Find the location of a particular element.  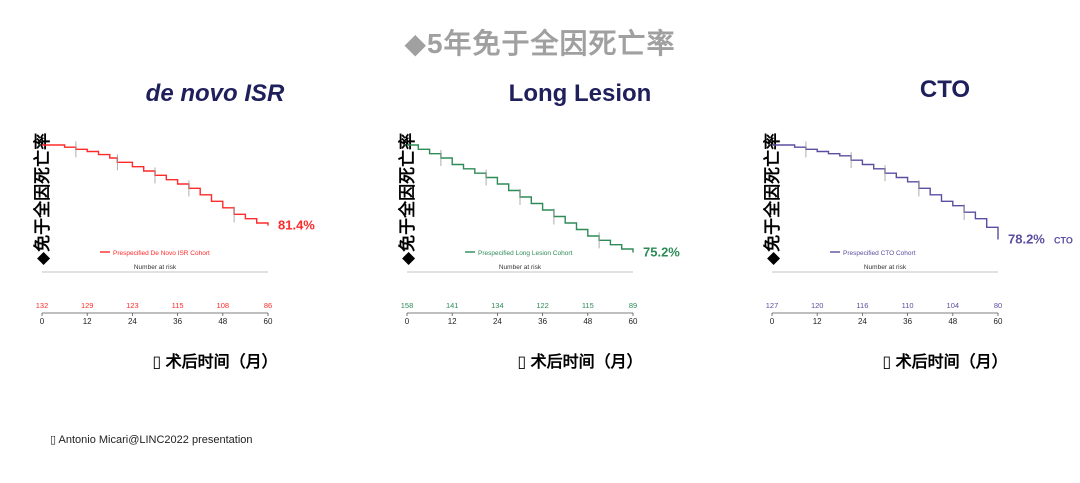

at-risk-value: 86 is located at coordinates (268, 305).